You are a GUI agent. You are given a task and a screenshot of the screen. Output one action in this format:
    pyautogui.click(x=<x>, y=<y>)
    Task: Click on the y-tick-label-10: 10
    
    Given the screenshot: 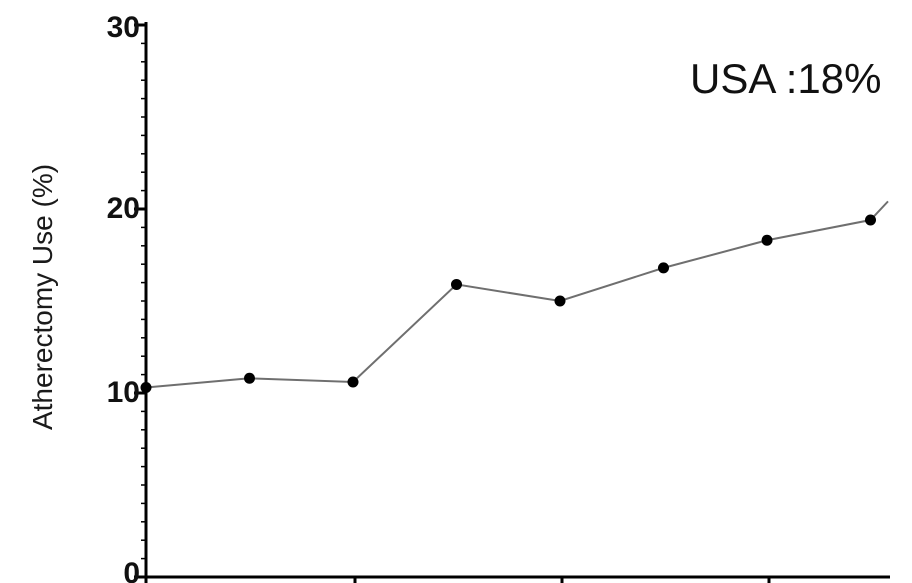 What is the action you would take?
    pyautogui.click(x=123, y=392)
    